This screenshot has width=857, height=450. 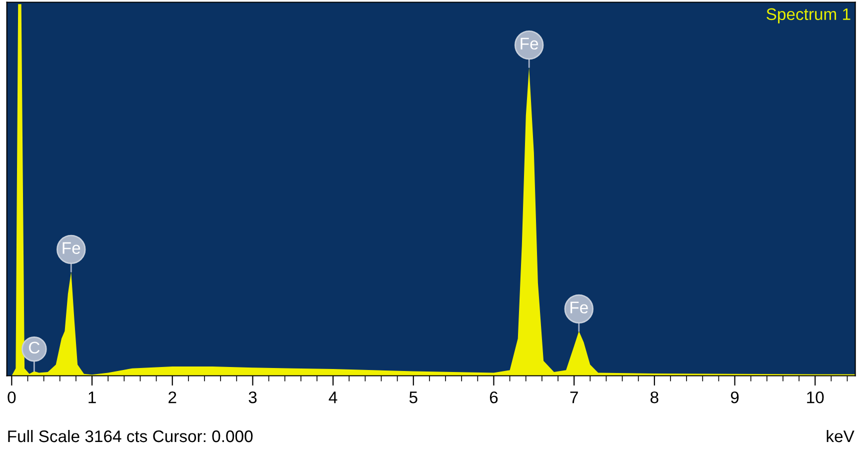 What do you see at coordinates (413, 398) in the screenshot?
I see `x-tick-label: 5` at bounding box center [413, 398].